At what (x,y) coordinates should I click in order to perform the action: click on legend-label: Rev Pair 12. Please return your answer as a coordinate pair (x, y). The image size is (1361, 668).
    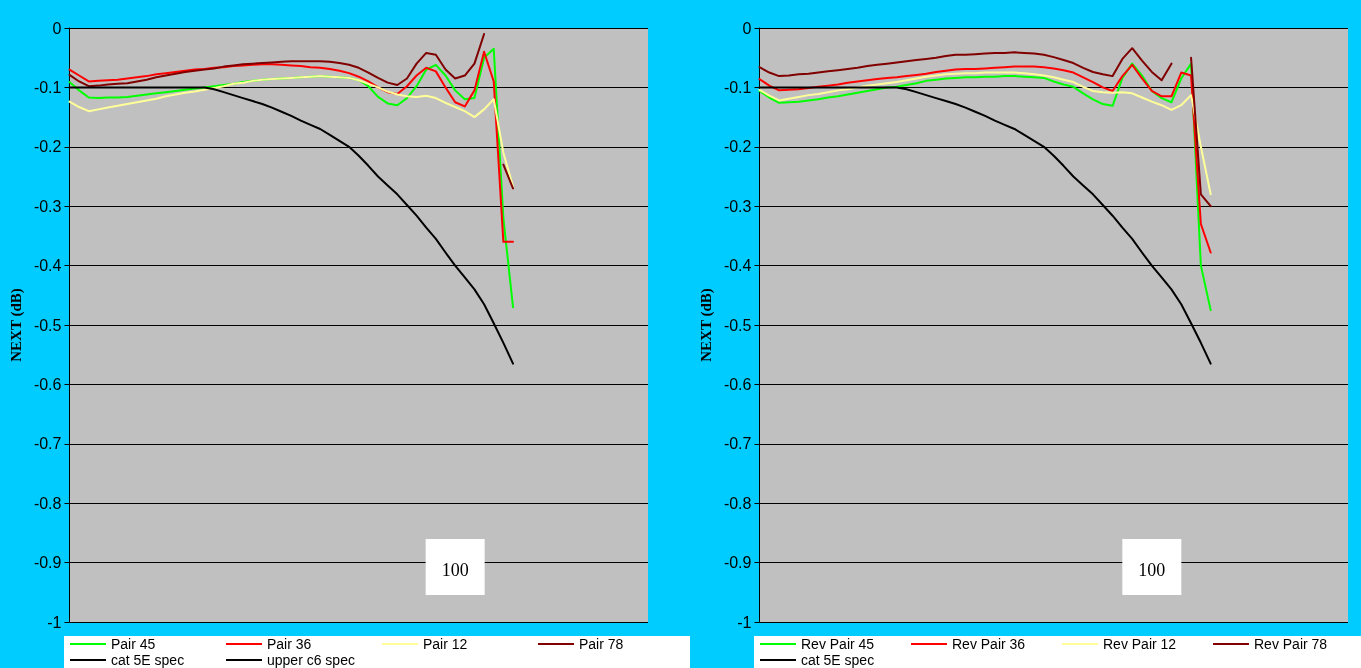
    Looking at the image, I should click on (1140, 644).